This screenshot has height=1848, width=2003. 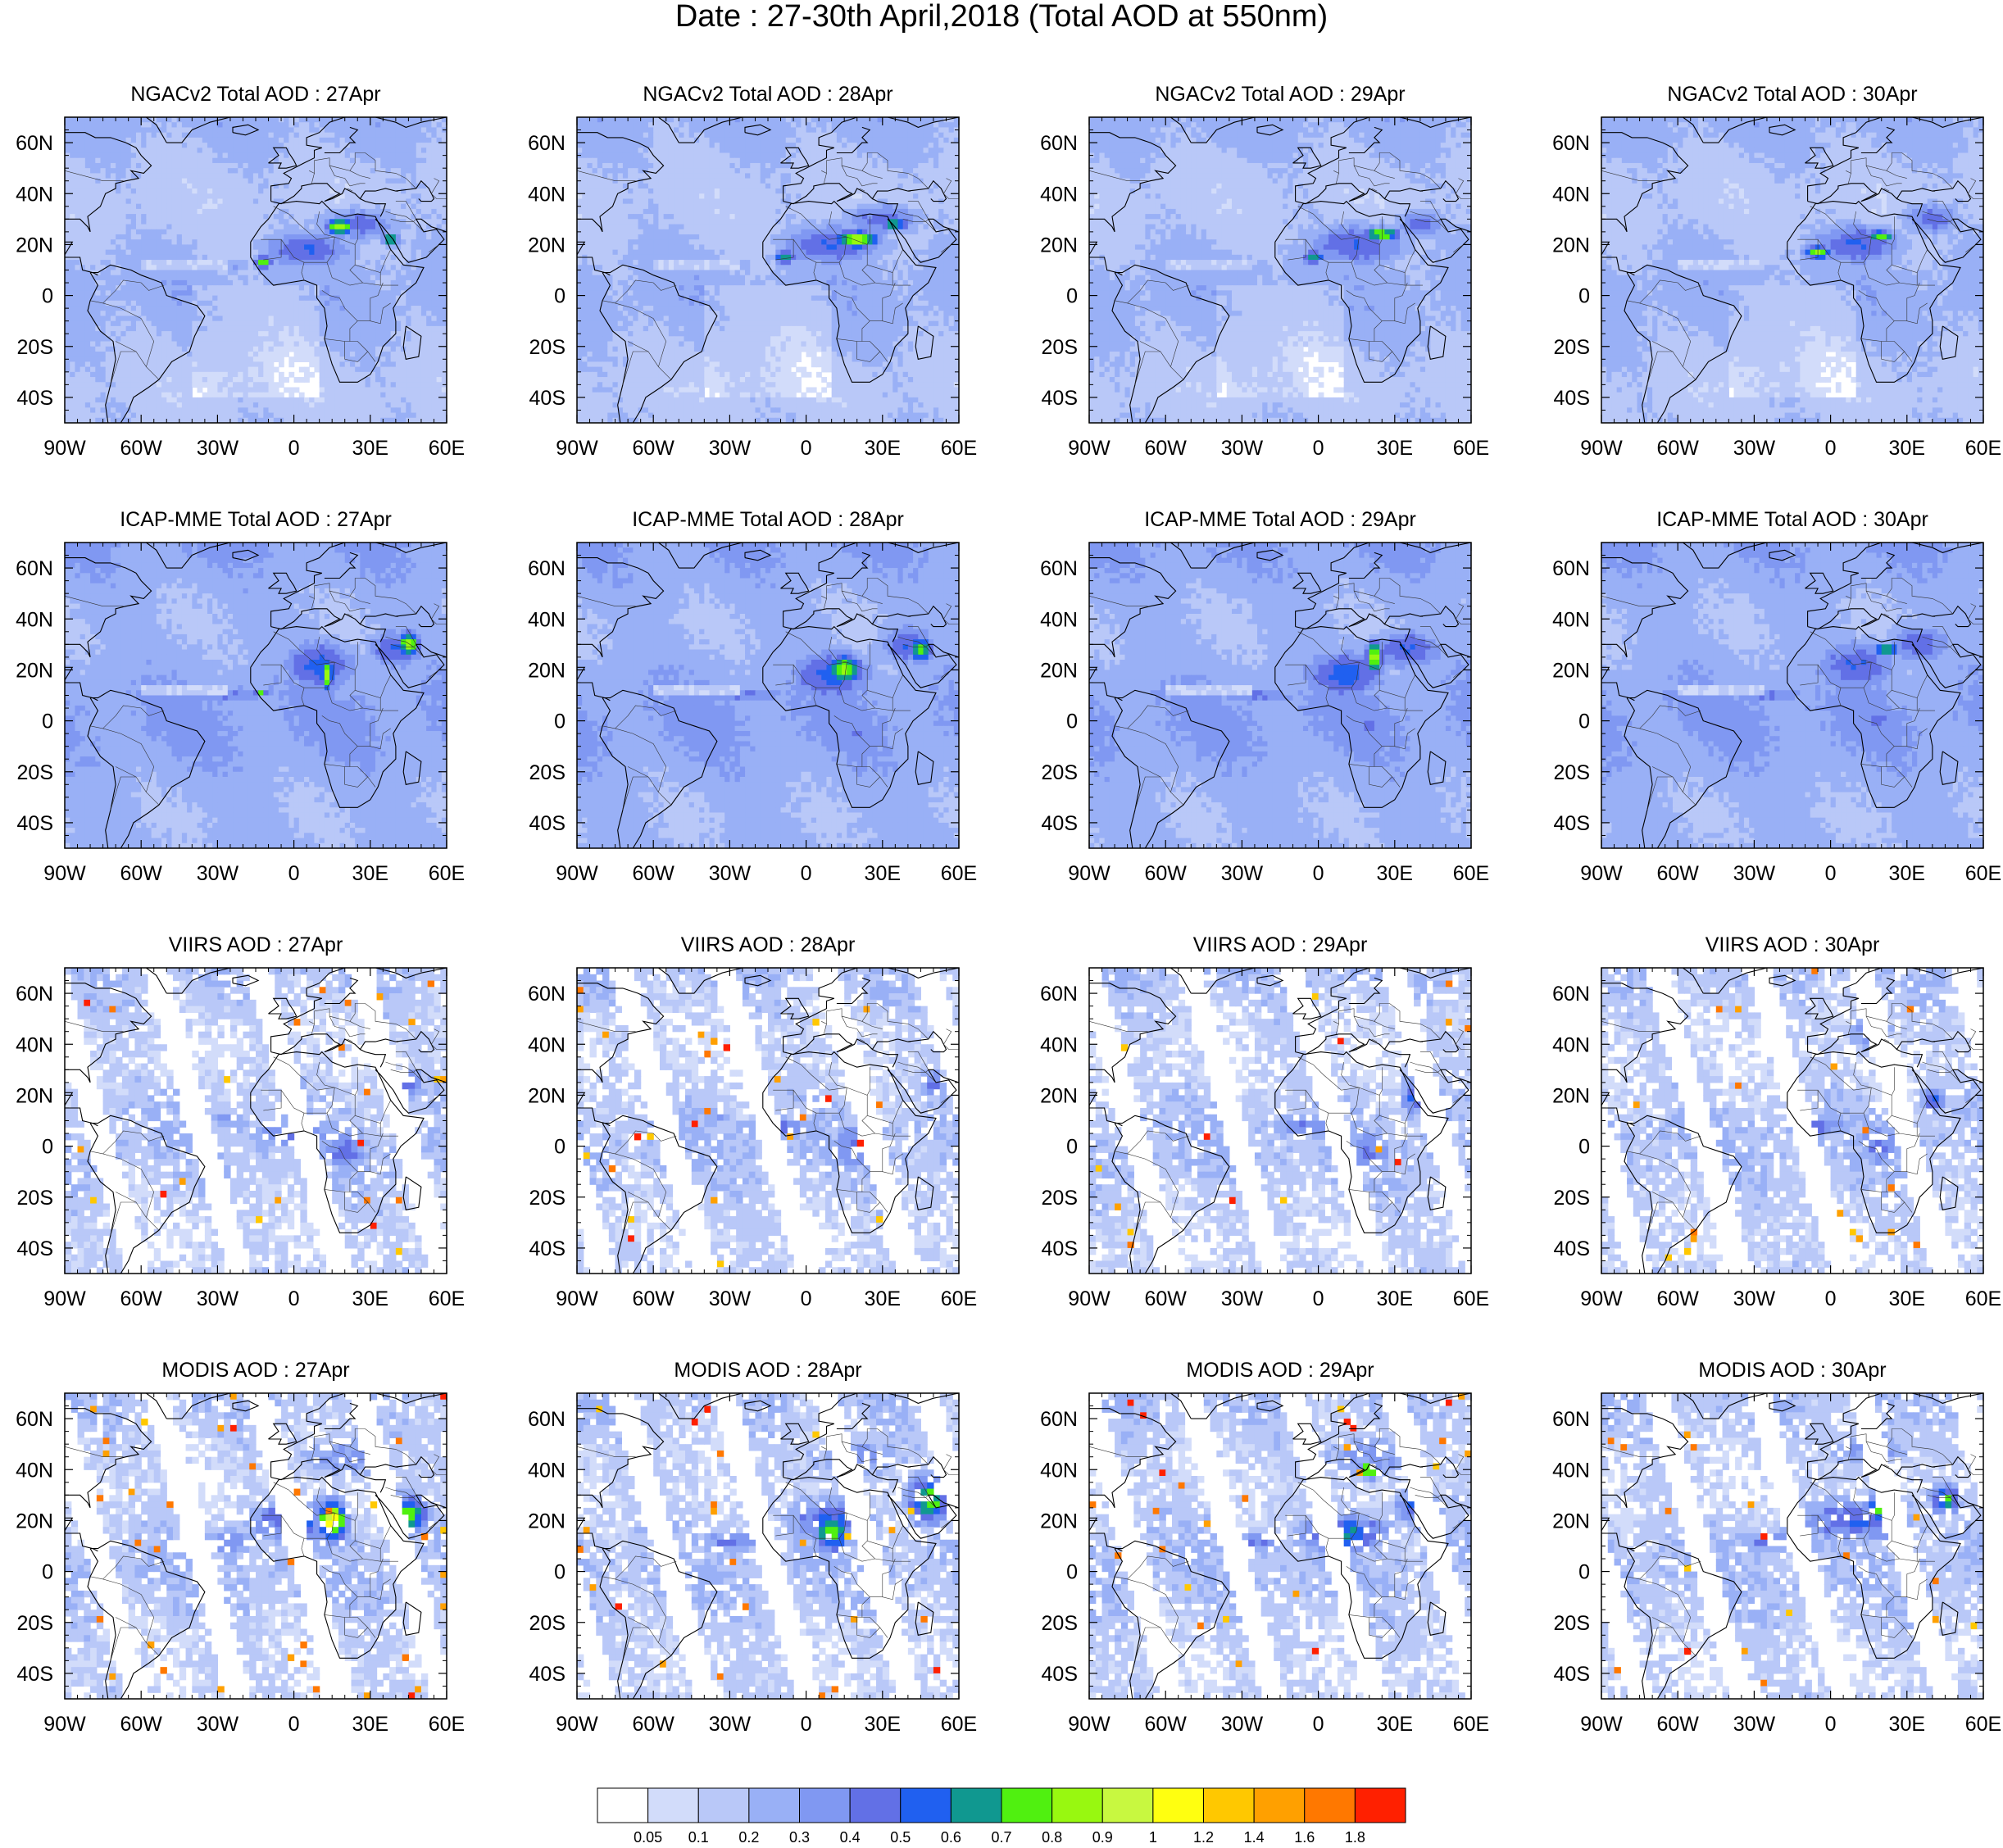 What do you see at coordinates (850, 1837) in the screenshot?
I see `colorbar-label: 0.4` at bounding box center [850, 1837].